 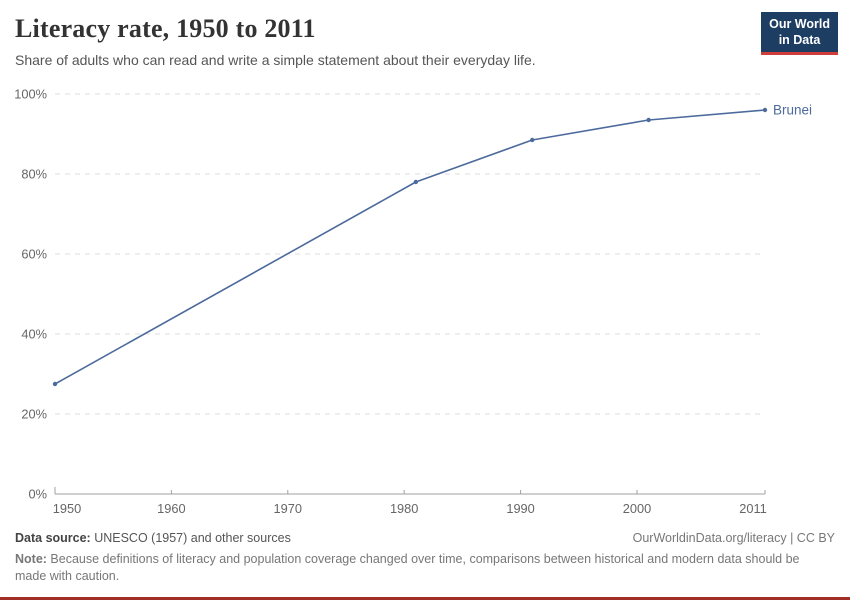 What do you see at coordinates (799, 24) in the screenshot?
I see `owid-logo-line1: Our World` at bounding box center [799, 24].